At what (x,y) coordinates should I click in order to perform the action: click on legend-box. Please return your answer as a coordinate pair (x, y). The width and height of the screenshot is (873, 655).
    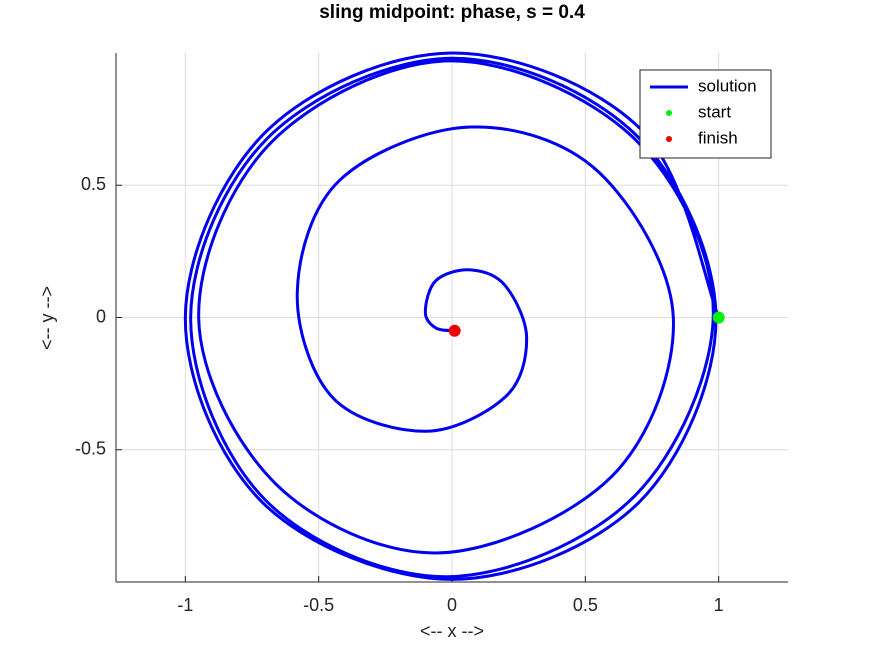
    Looking at the image, I should click on (705, 114).